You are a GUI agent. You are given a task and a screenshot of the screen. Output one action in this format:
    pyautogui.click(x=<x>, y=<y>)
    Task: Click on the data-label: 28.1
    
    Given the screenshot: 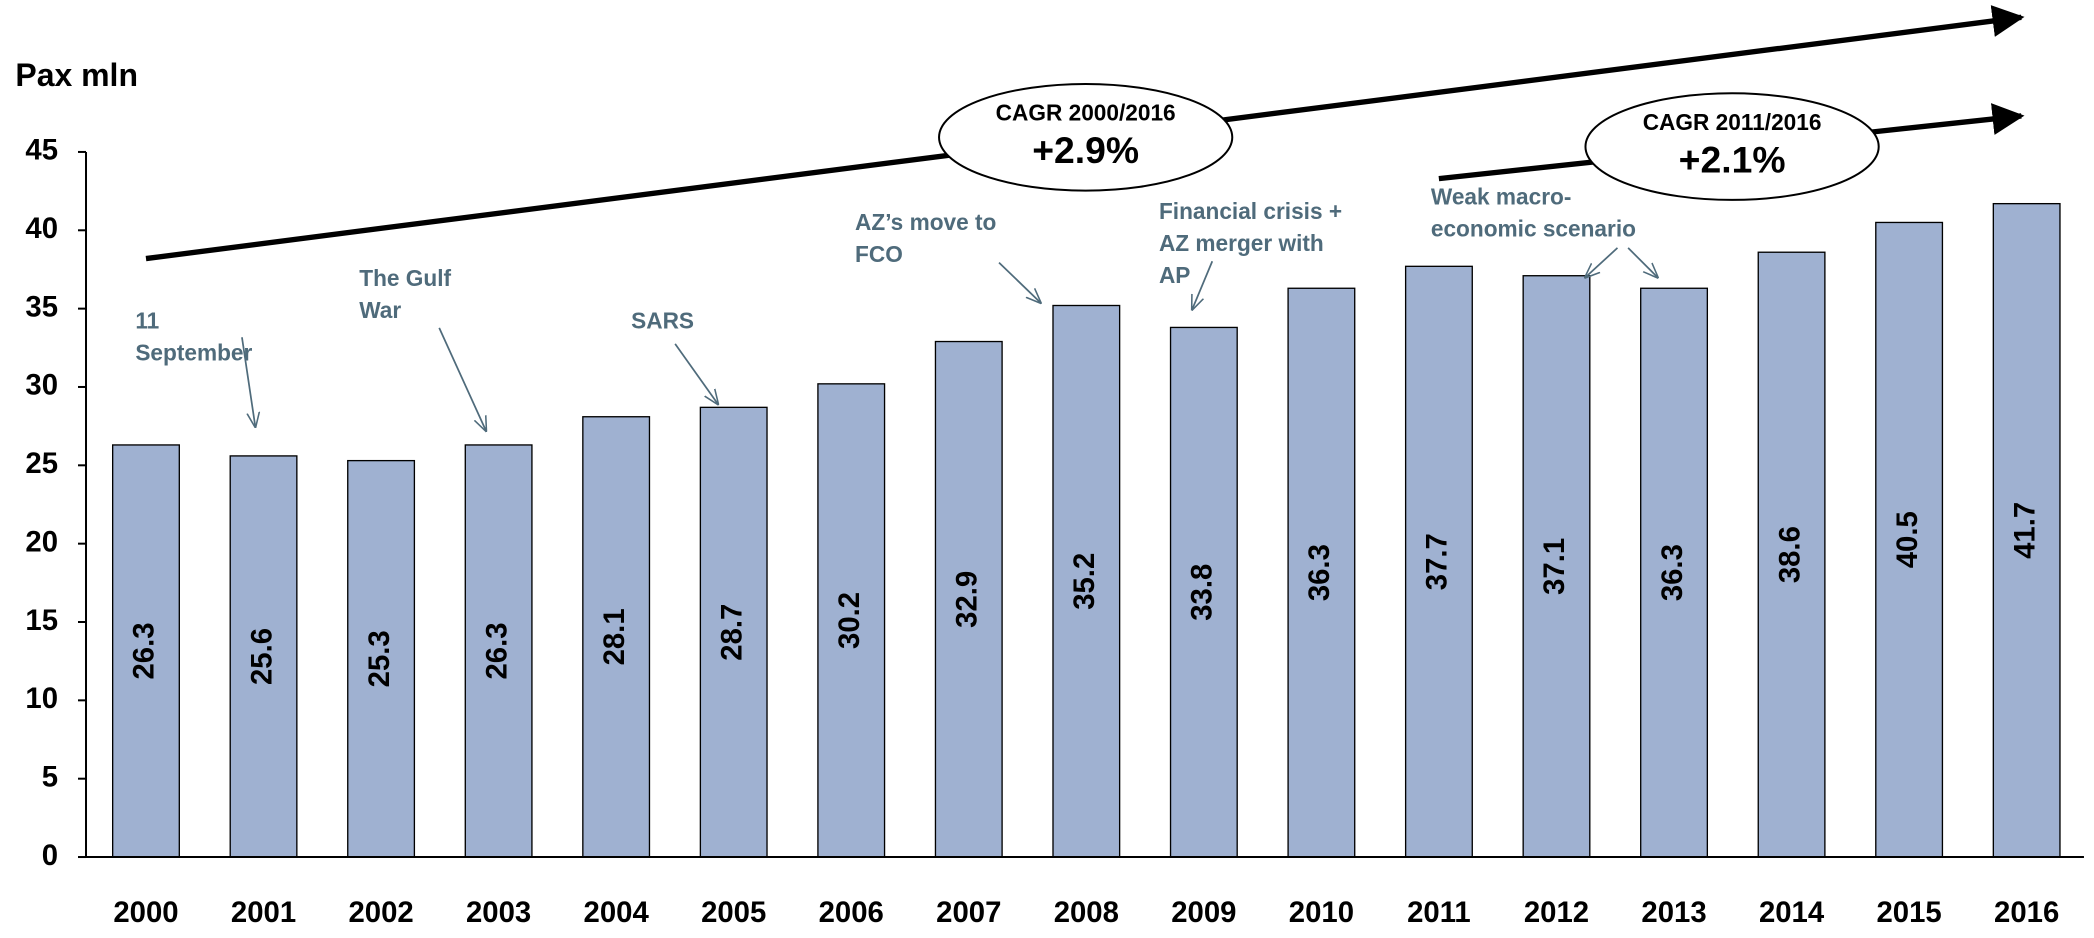 What is the action you would take?
    pyautogui.click(x=614, y=636)
    